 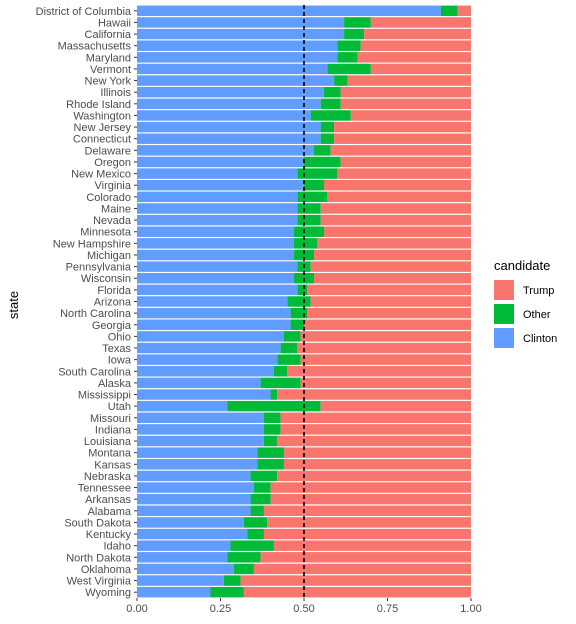 What do you see at coordinates (207, 359) in the screenshot?
I see `bar-iowa-clinton` at bounding box center [207, 359].